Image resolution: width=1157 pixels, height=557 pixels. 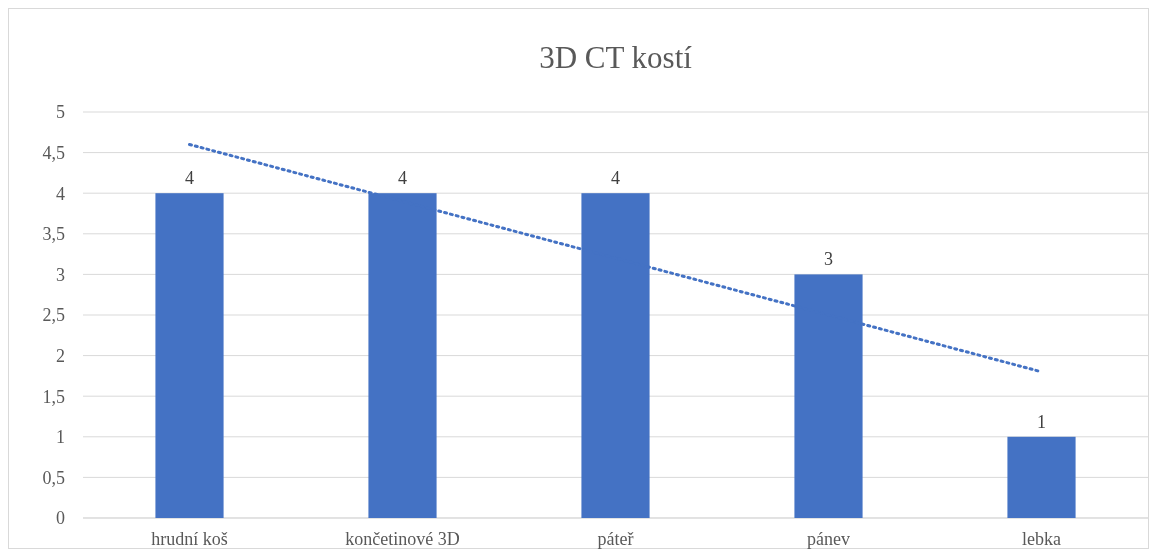 What do you see at coordinates (616, 57) in the screenshot?
I see `chart-title: 3D CT kostí` at bounding box center [616, 57].